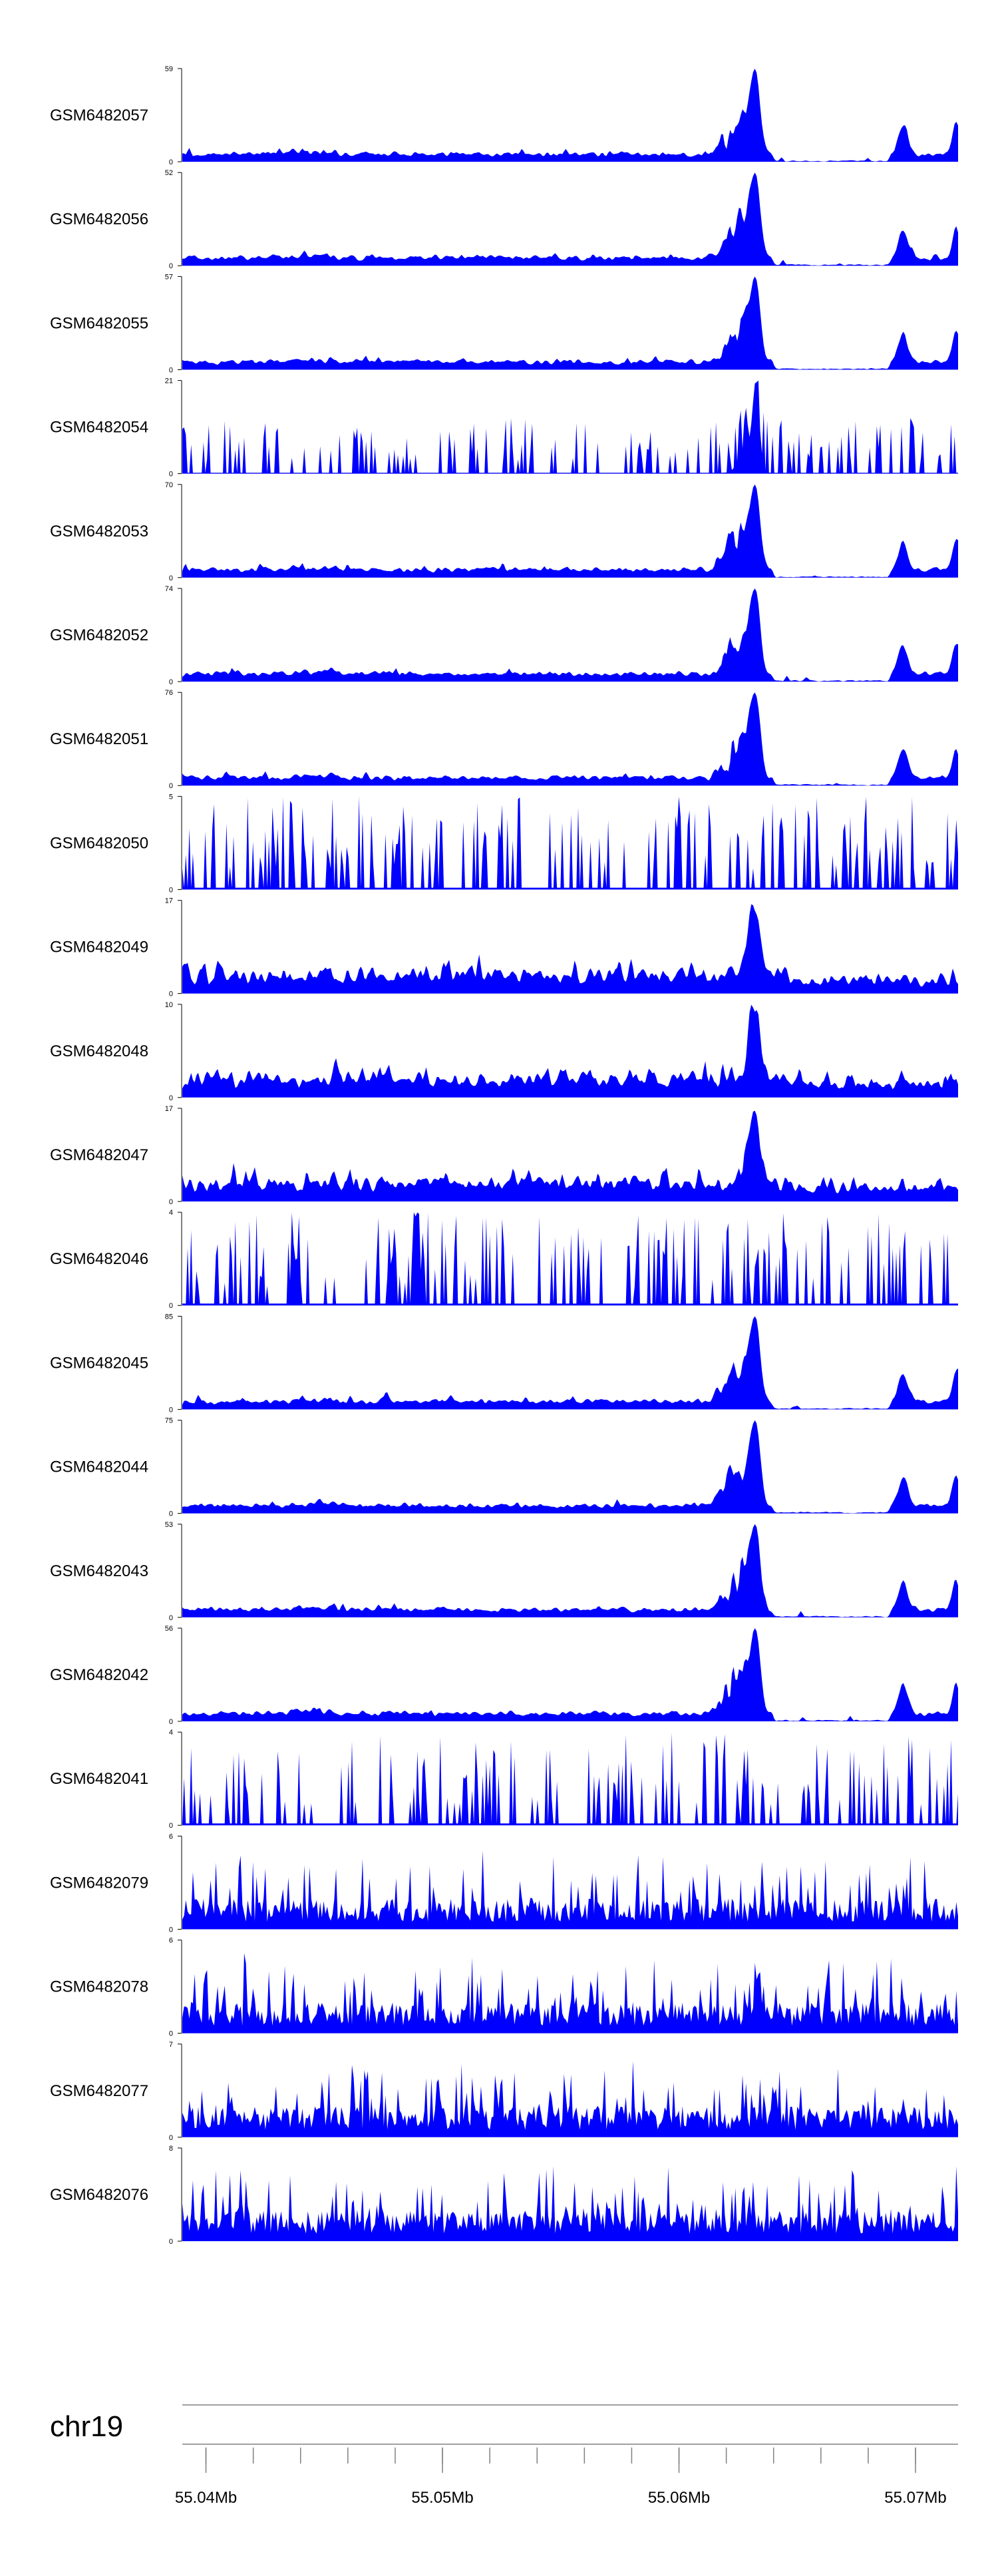  I want to click on track-GSM6482048: GSM6482048 10 0, so click(504, 1051).